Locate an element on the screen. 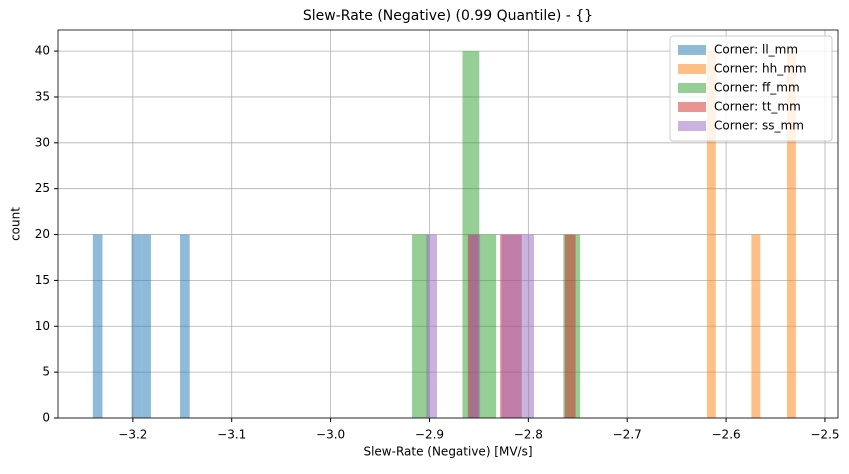 This screenshot has width=849, height=474. x-tick-label: −2.7 is located at coordinates (627, 435).